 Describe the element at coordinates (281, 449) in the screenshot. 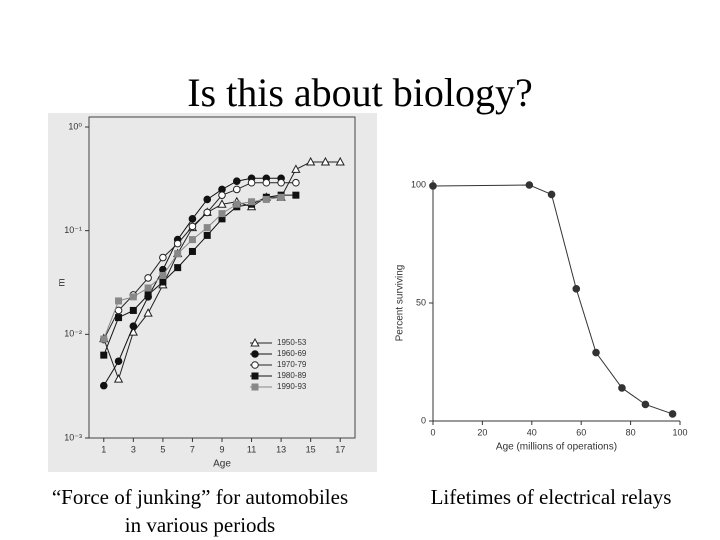

I see `x-tick-label: 13` at that location.